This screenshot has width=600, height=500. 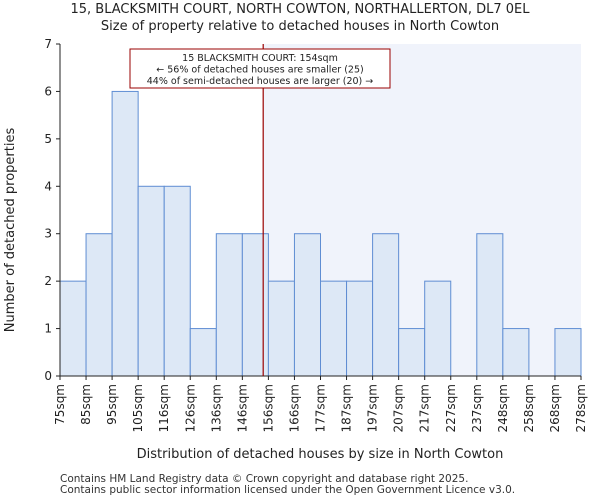 What do you see at coordinates (268, 408) in the screenshot?
I see `x-tick-label: 156sqm` at bounding box center [268, 408].